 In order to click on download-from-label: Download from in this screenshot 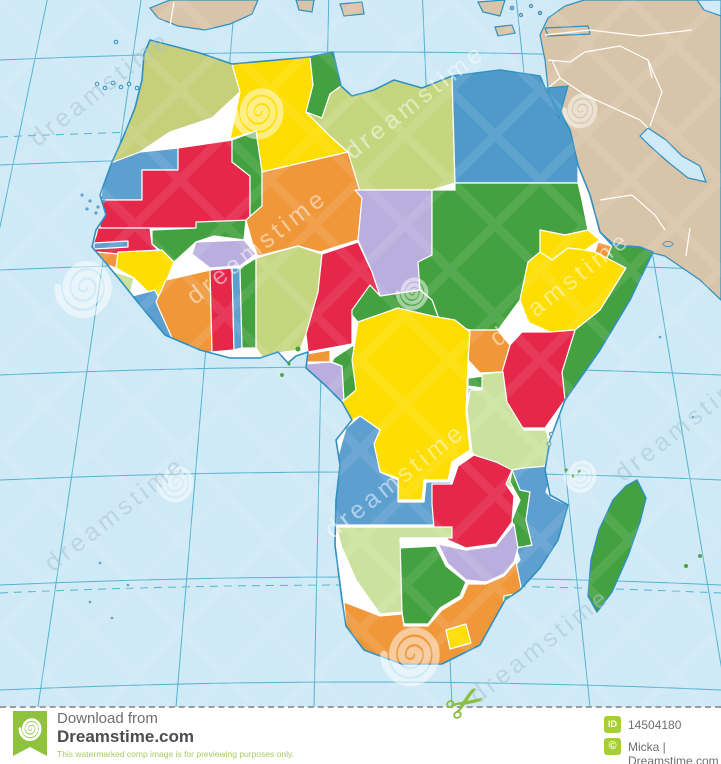, I will do `click(107, 718)`.